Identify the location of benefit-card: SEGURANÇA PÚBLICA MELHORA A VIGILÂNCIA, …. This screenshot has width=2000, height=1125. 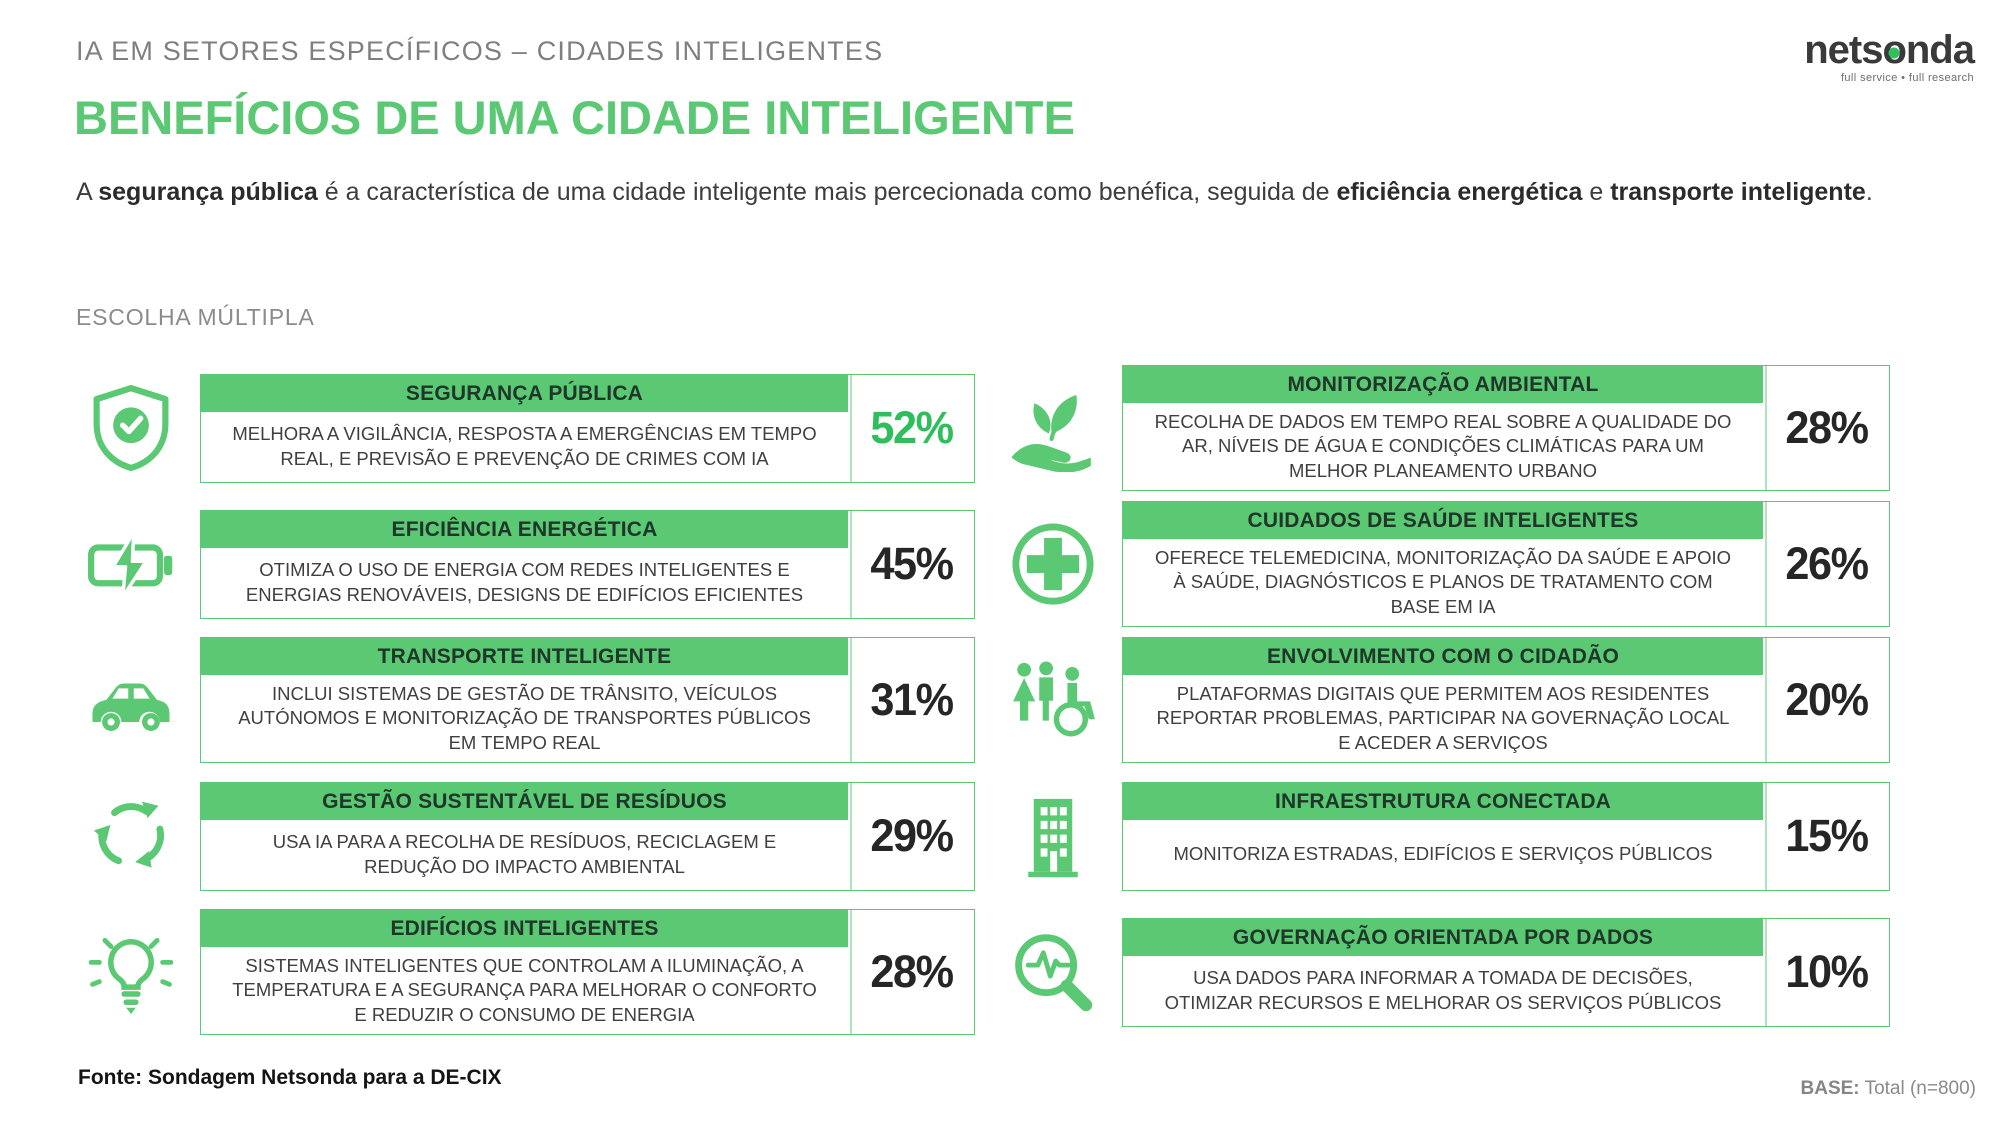
(587, 428).